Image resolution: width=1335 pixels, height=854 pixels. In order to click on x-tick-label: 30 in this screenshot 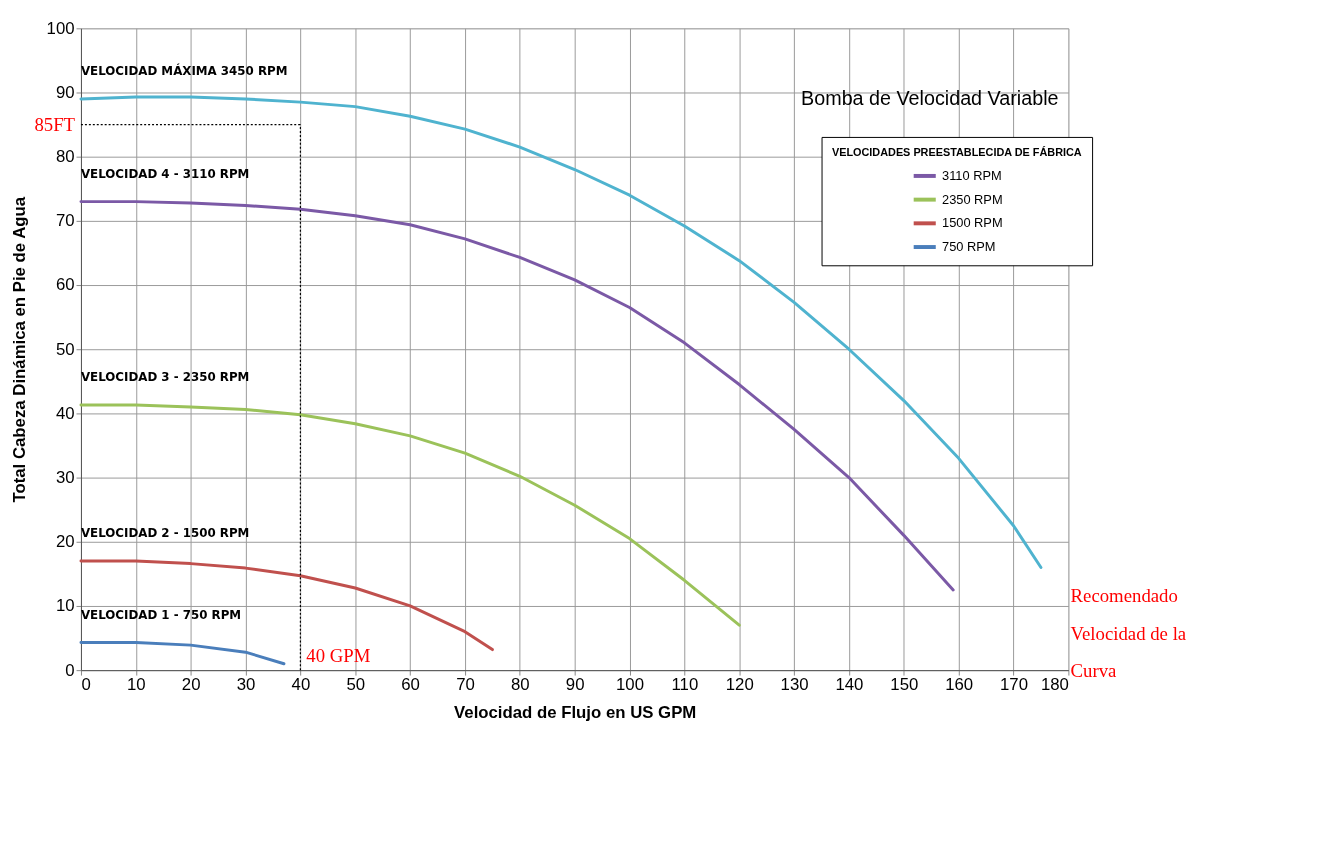, I will do `click(246, 685)`.